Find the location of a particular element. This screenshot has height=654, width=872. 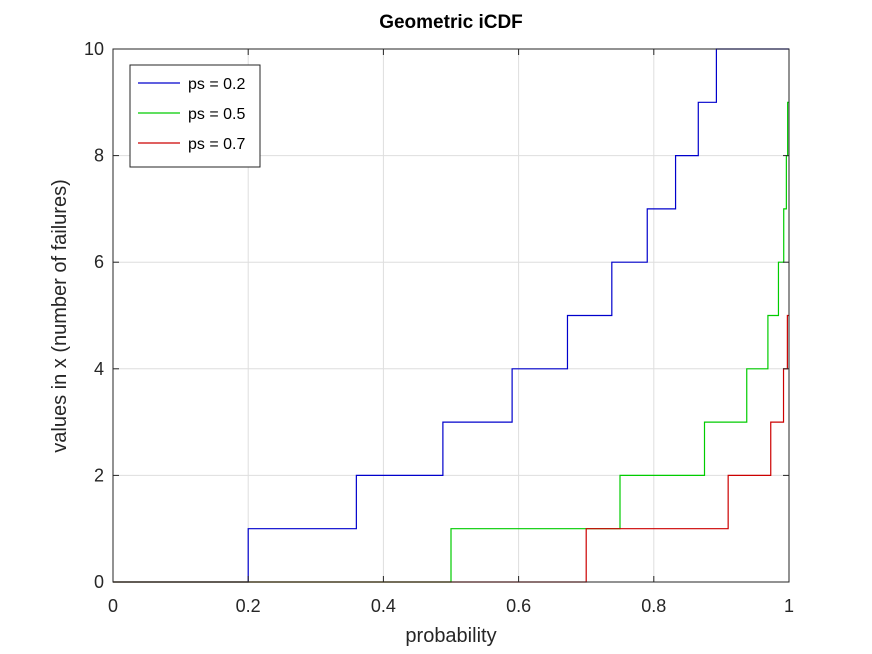

y-tick-label: 0 is located at coordinates (99, 582).